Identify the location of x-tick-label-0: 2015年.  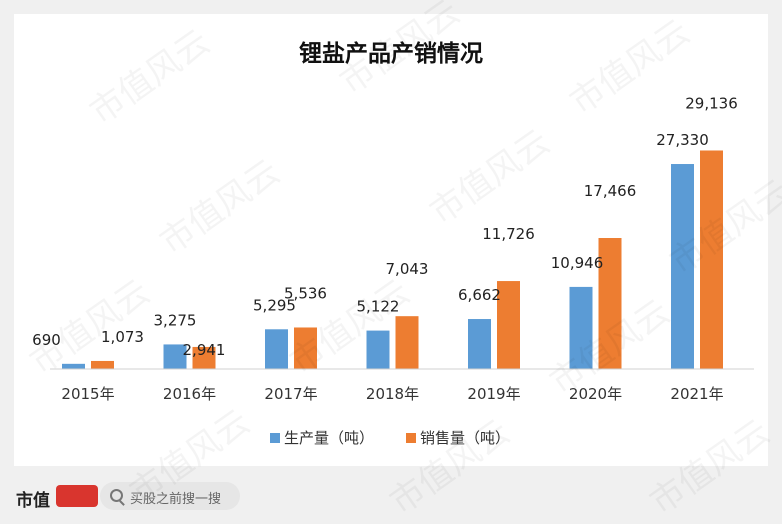
(87, 394).